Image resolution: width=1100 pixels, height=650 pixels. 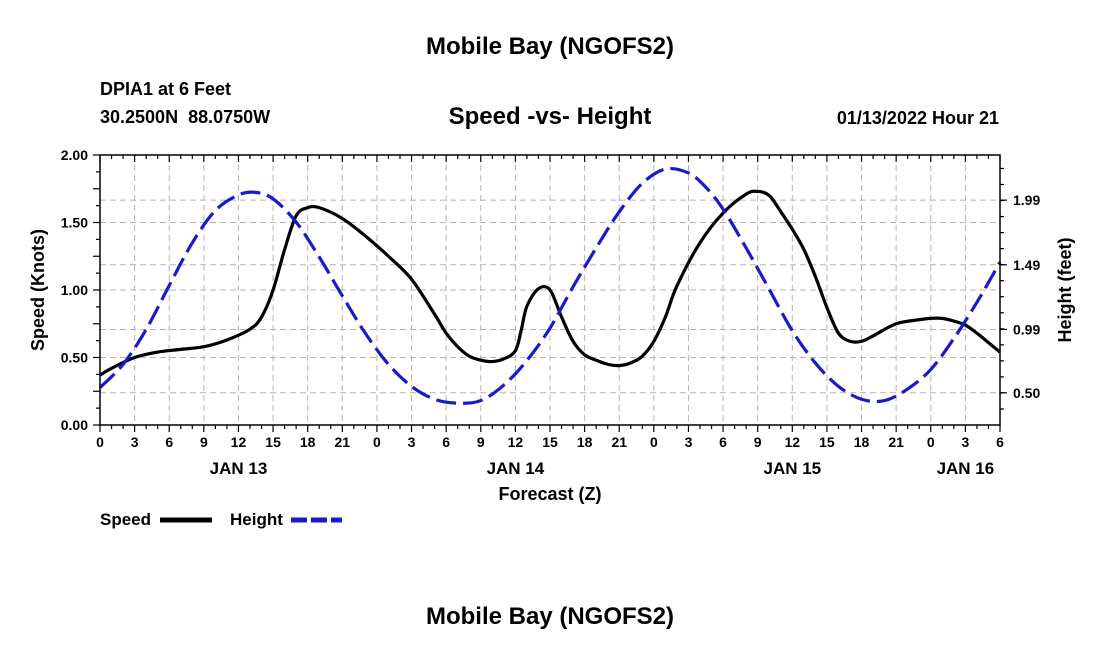 What do you see at coordinates (1026, 265) in the screenshot?
I see `y-right-tick-label: 1.49` at bounding box center [1026, 265].